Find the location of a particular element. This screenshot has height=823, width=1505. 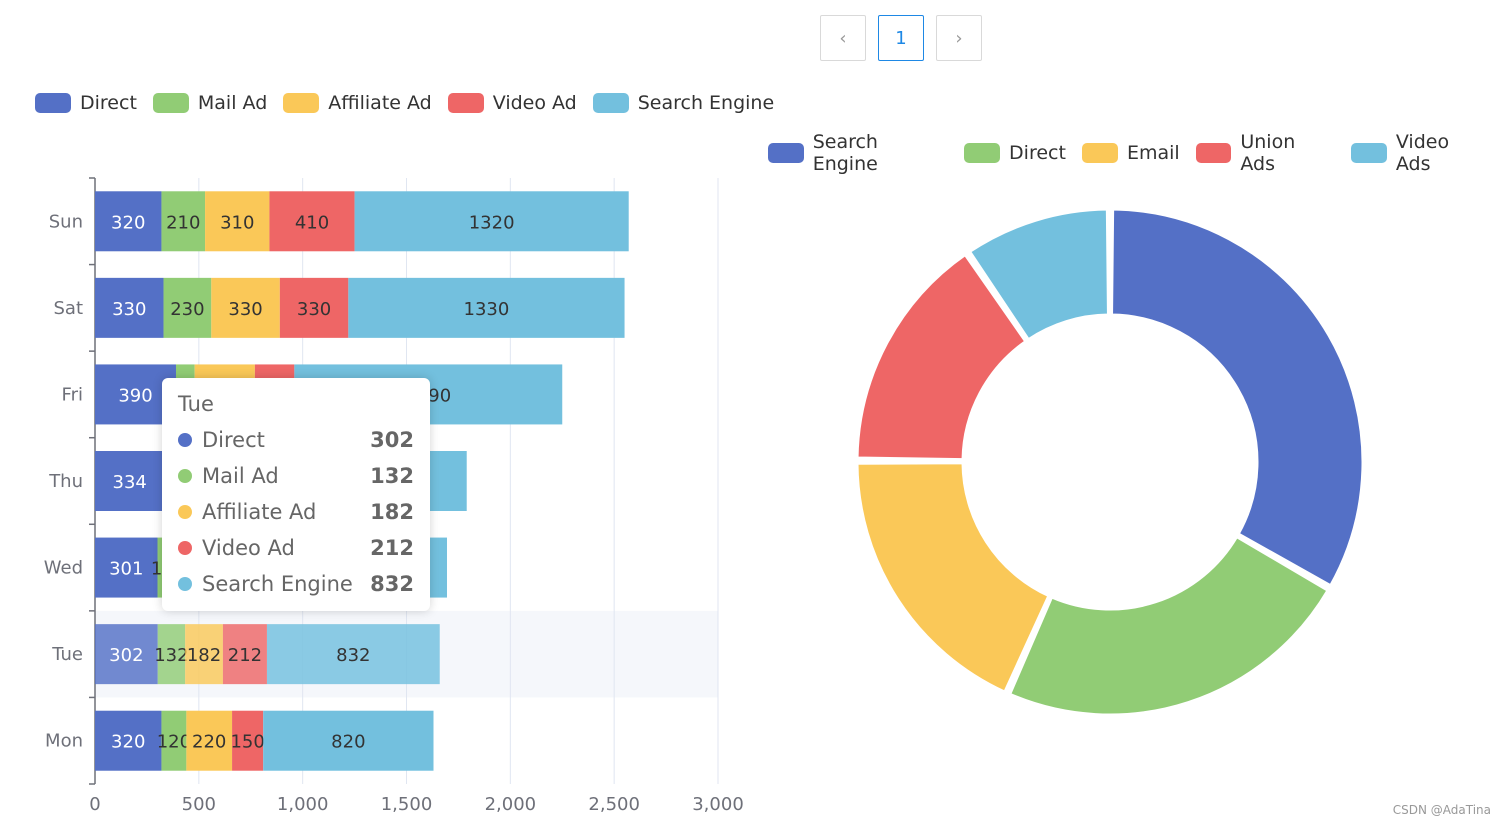

bar-data-label: 120 is located at coordinates (174, 742).